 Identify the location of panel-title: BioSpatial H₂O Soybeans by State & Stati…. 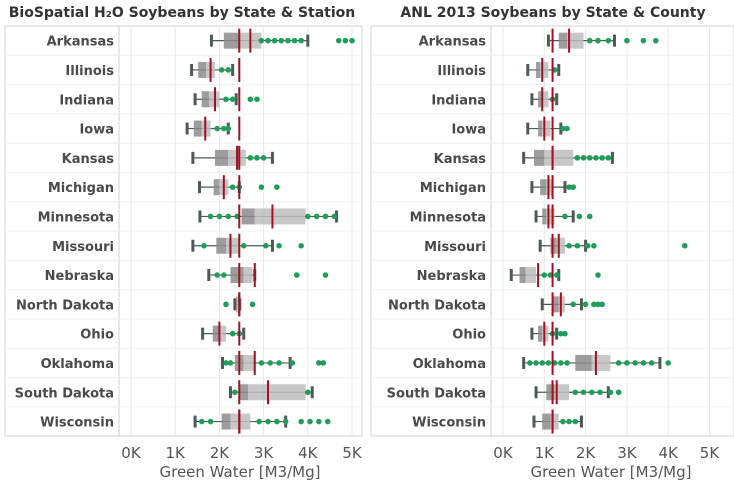
(182, 13).